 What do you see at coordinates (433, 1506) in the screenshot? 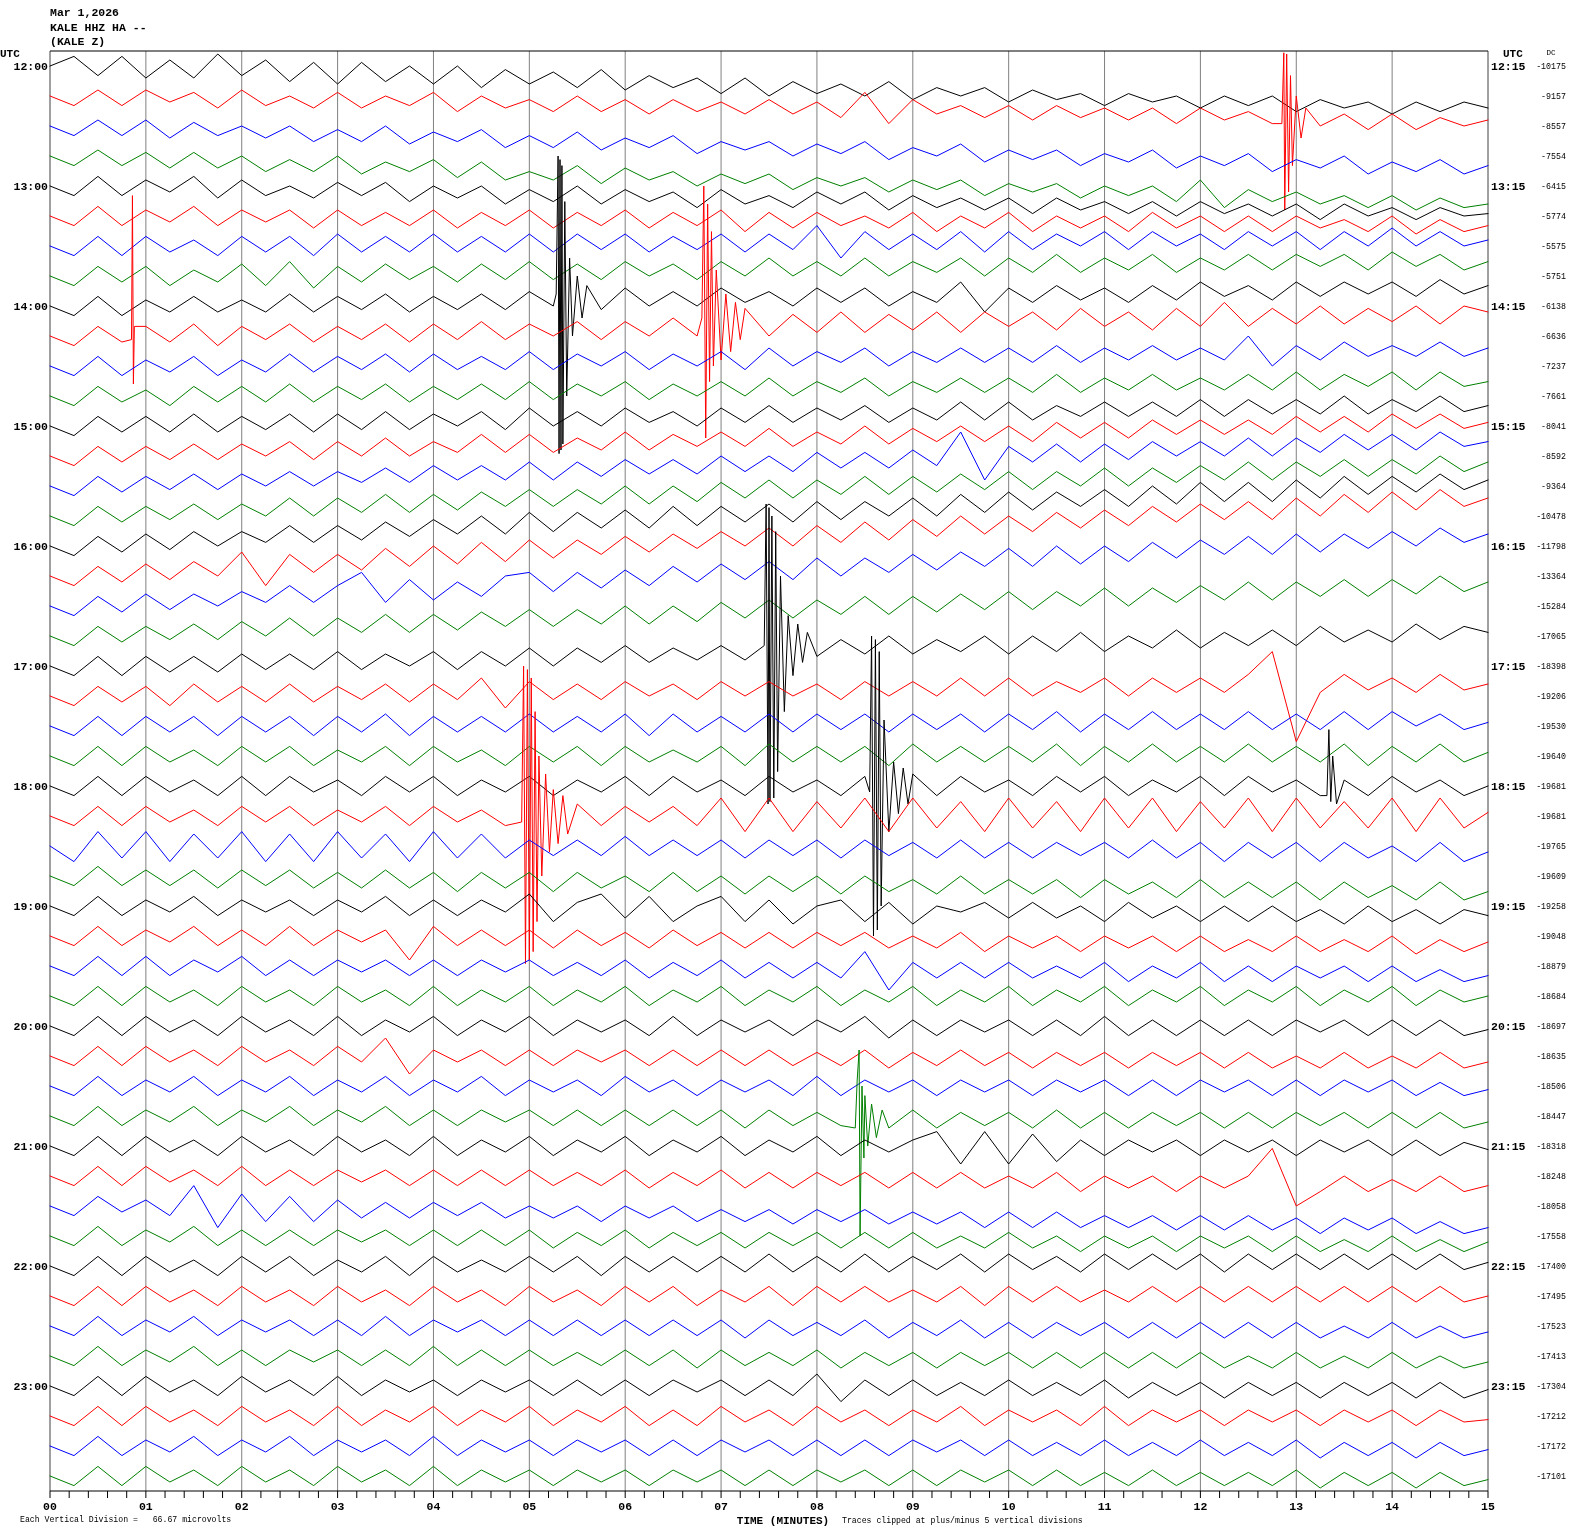
I see `x-tick-label: 04` at bounding box center [433, 1506].